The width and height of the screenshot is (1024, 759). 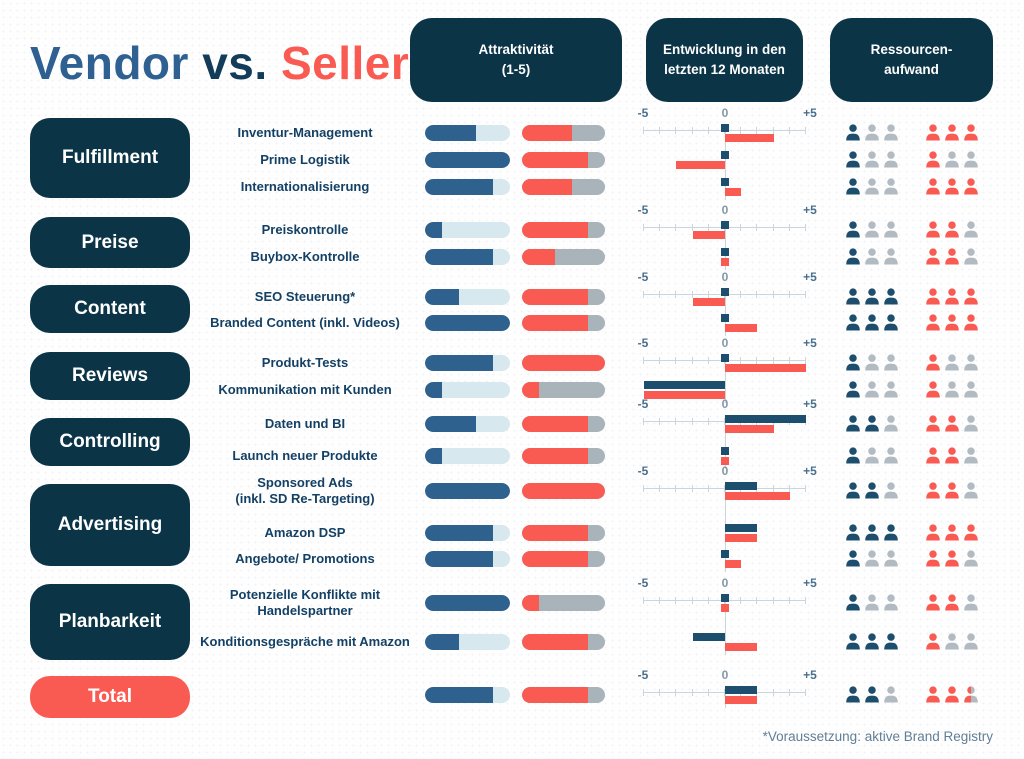 I want to click on row-label: Amazon DSP, so click(x=305, y=532).